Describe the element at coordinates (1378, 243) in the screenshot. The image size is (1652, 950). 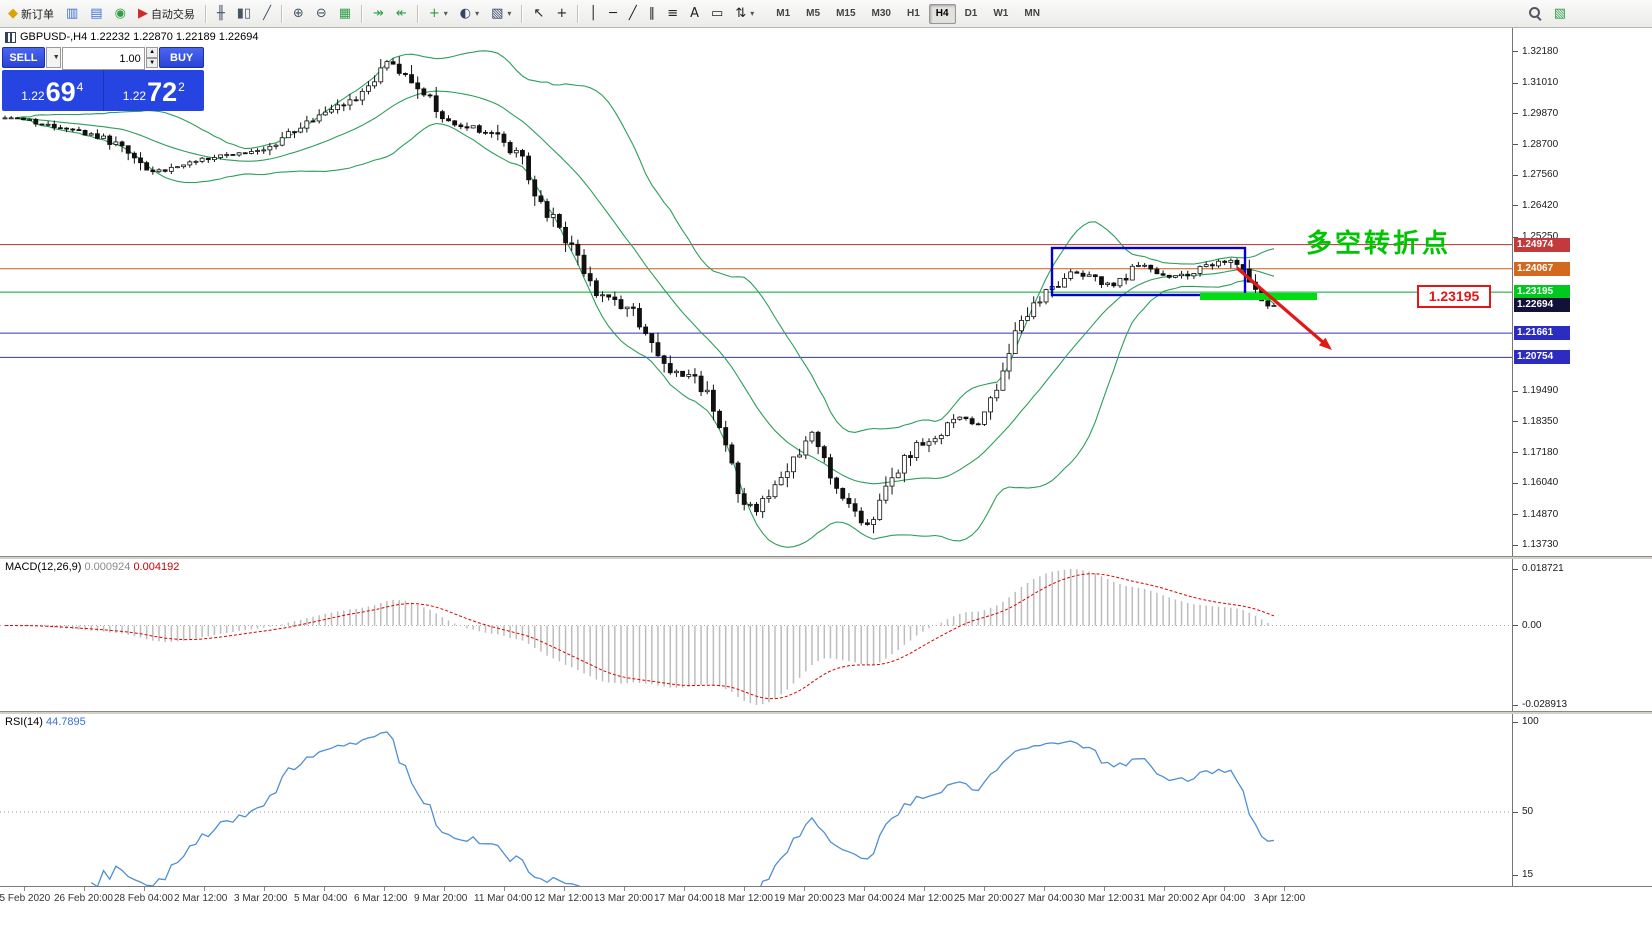
I see `turning-point-annotation: 多空转折点` at that location.